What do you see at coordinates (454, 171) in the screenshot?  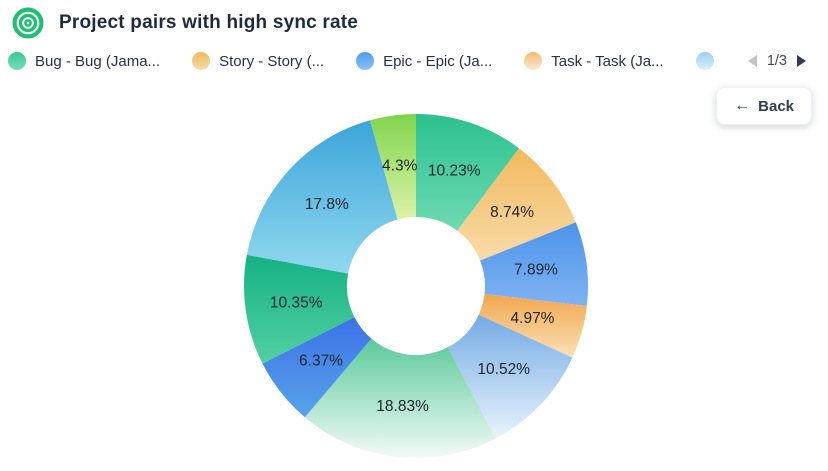 I see `slice-label: 10.23%` at bounding box center [454, 171].